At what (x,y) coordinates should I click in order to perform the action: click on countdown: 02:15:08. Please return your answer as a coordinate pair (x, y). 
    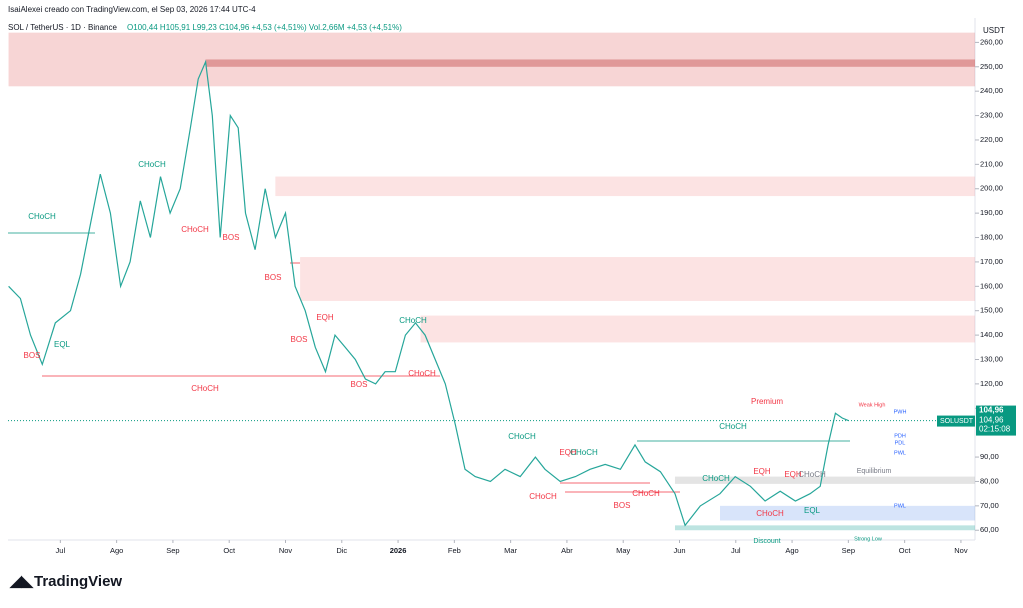
    Looking at the image, I should click on (995, 429).